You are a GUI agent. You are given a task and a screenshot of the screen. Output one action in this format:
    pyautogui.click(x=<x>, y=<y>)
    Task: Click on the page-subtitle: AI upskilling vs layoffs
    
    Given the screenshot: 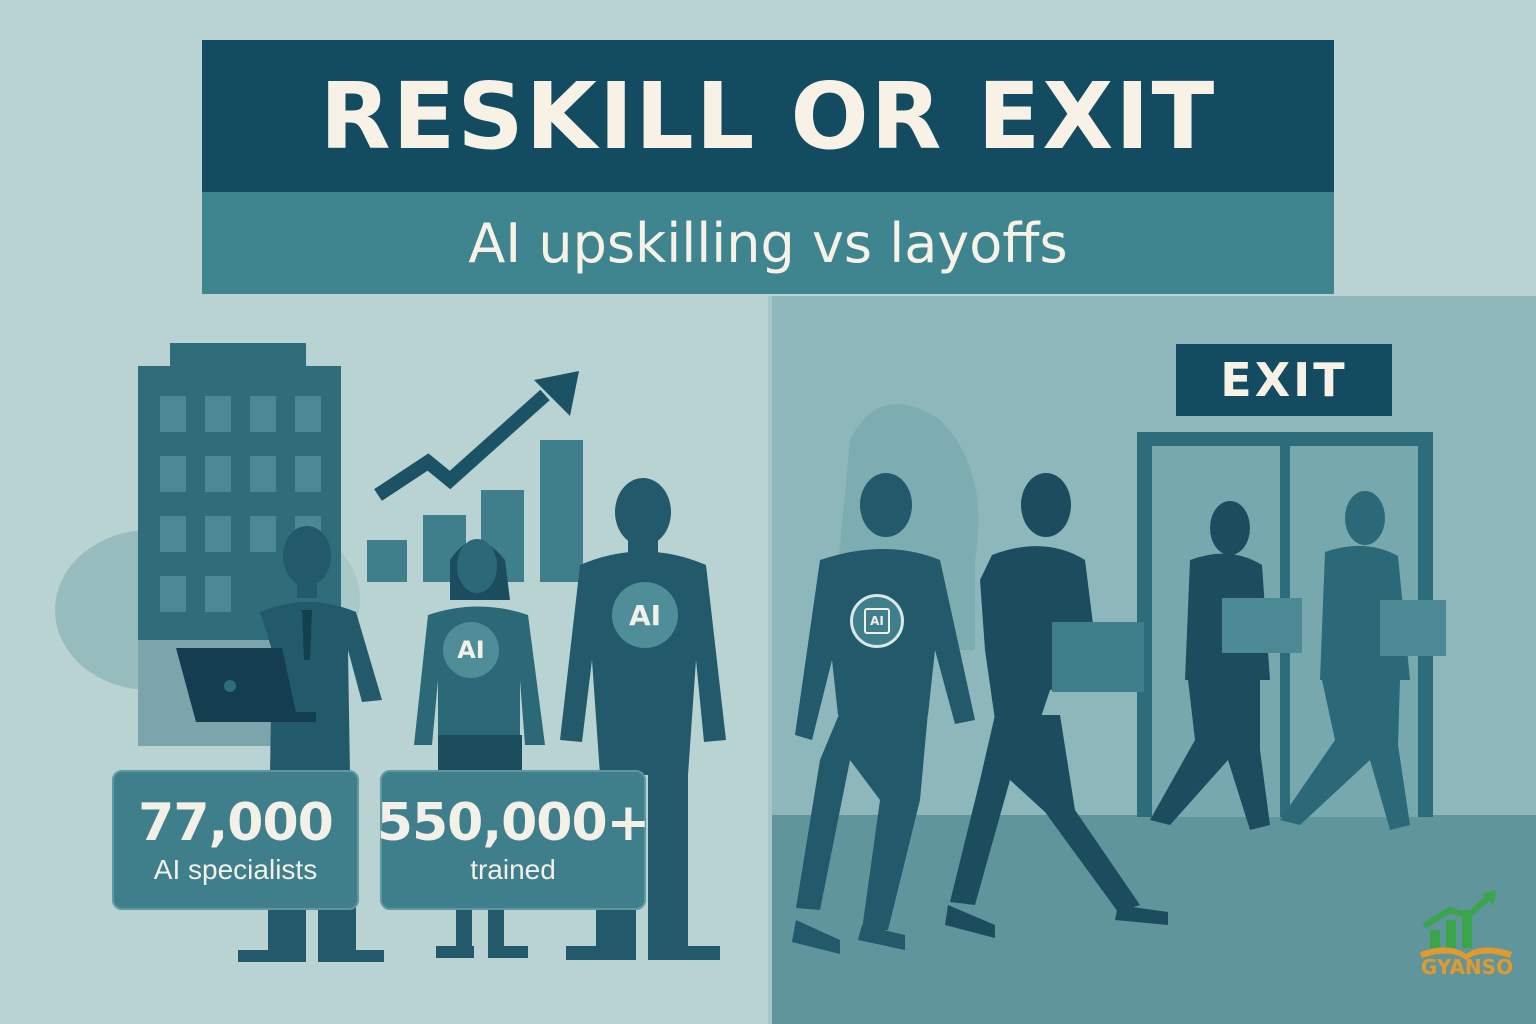 What is the action you would take?
    pyautogui.click(x=768, y=243)
    